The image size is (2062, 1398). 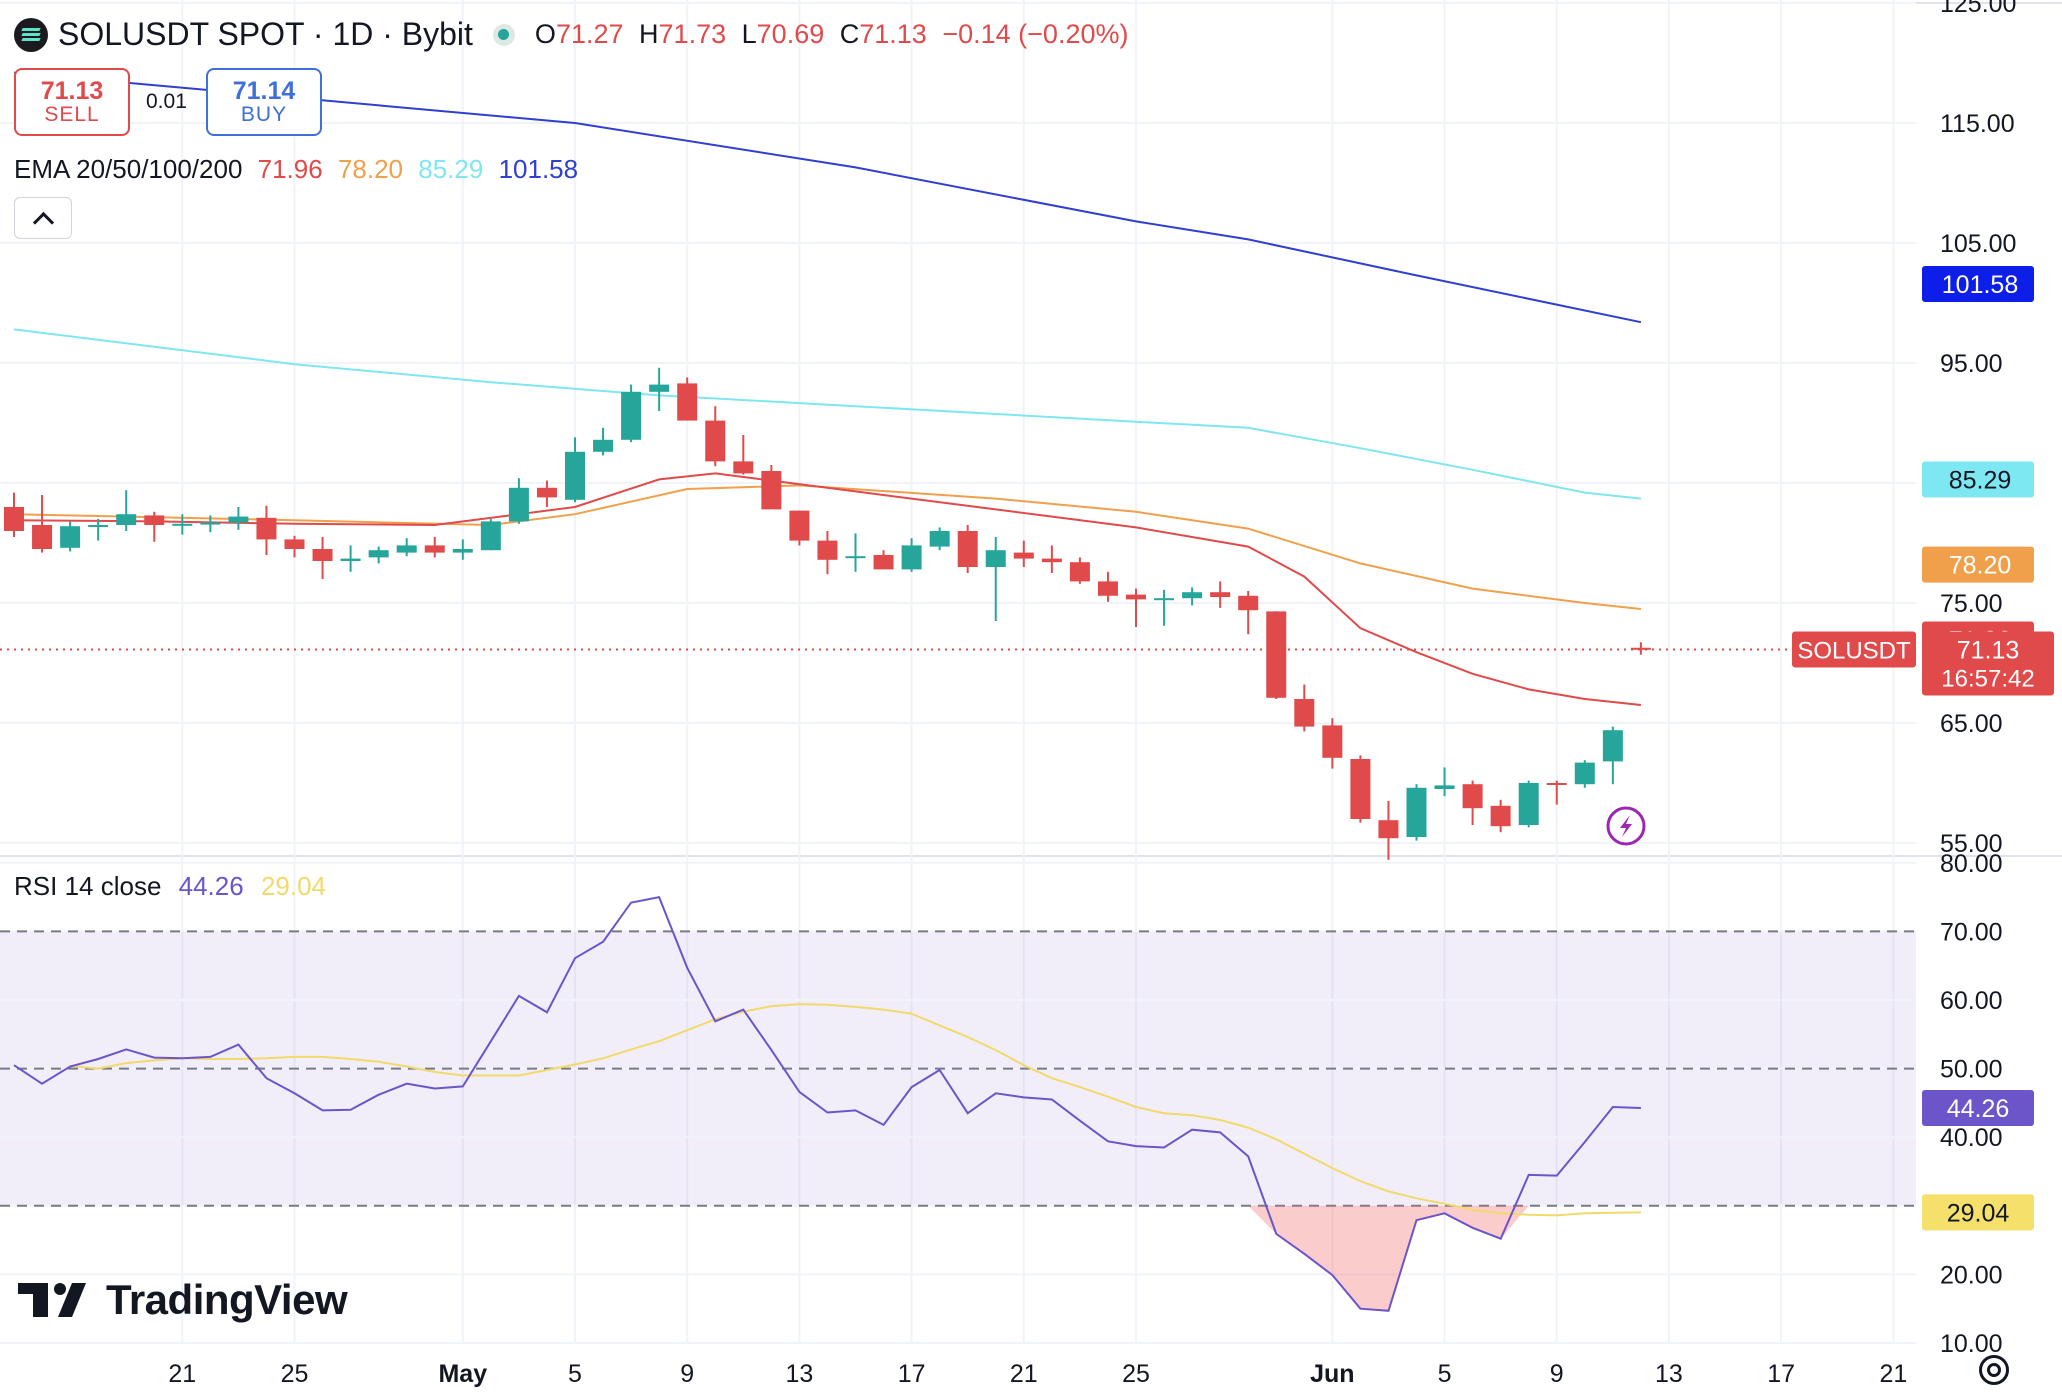 What do you see at coordinates (749, 34) in the screenshot?
I see `low-key: L` at bounding box center [749, 34].